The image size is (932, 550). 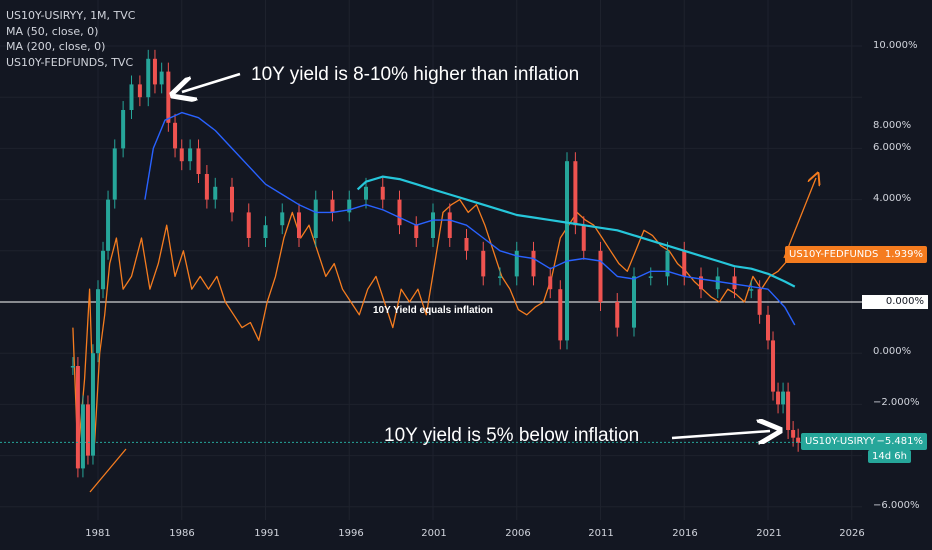 What do you see at coordinates (98, 533) in the screenshot?
I see `x-tick-label: 1981` at bounding box center [98, 533].